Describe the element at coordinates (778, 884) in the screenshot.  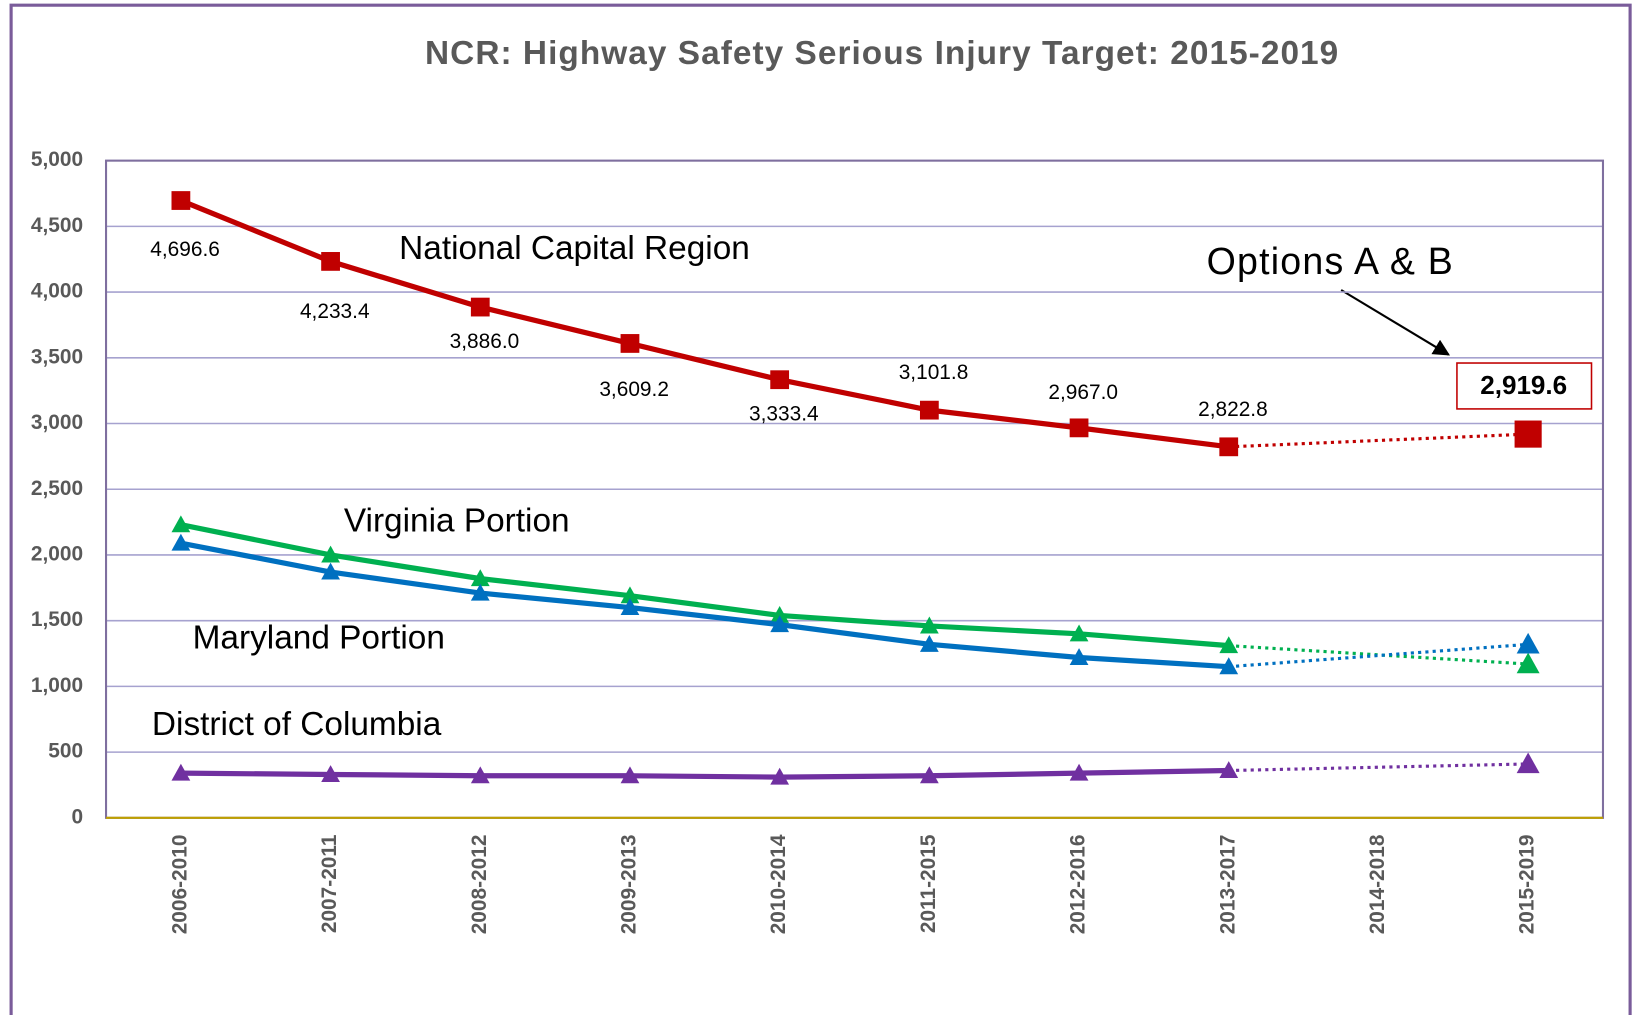
I see `x-tick-label: 2010-2014` at that location.